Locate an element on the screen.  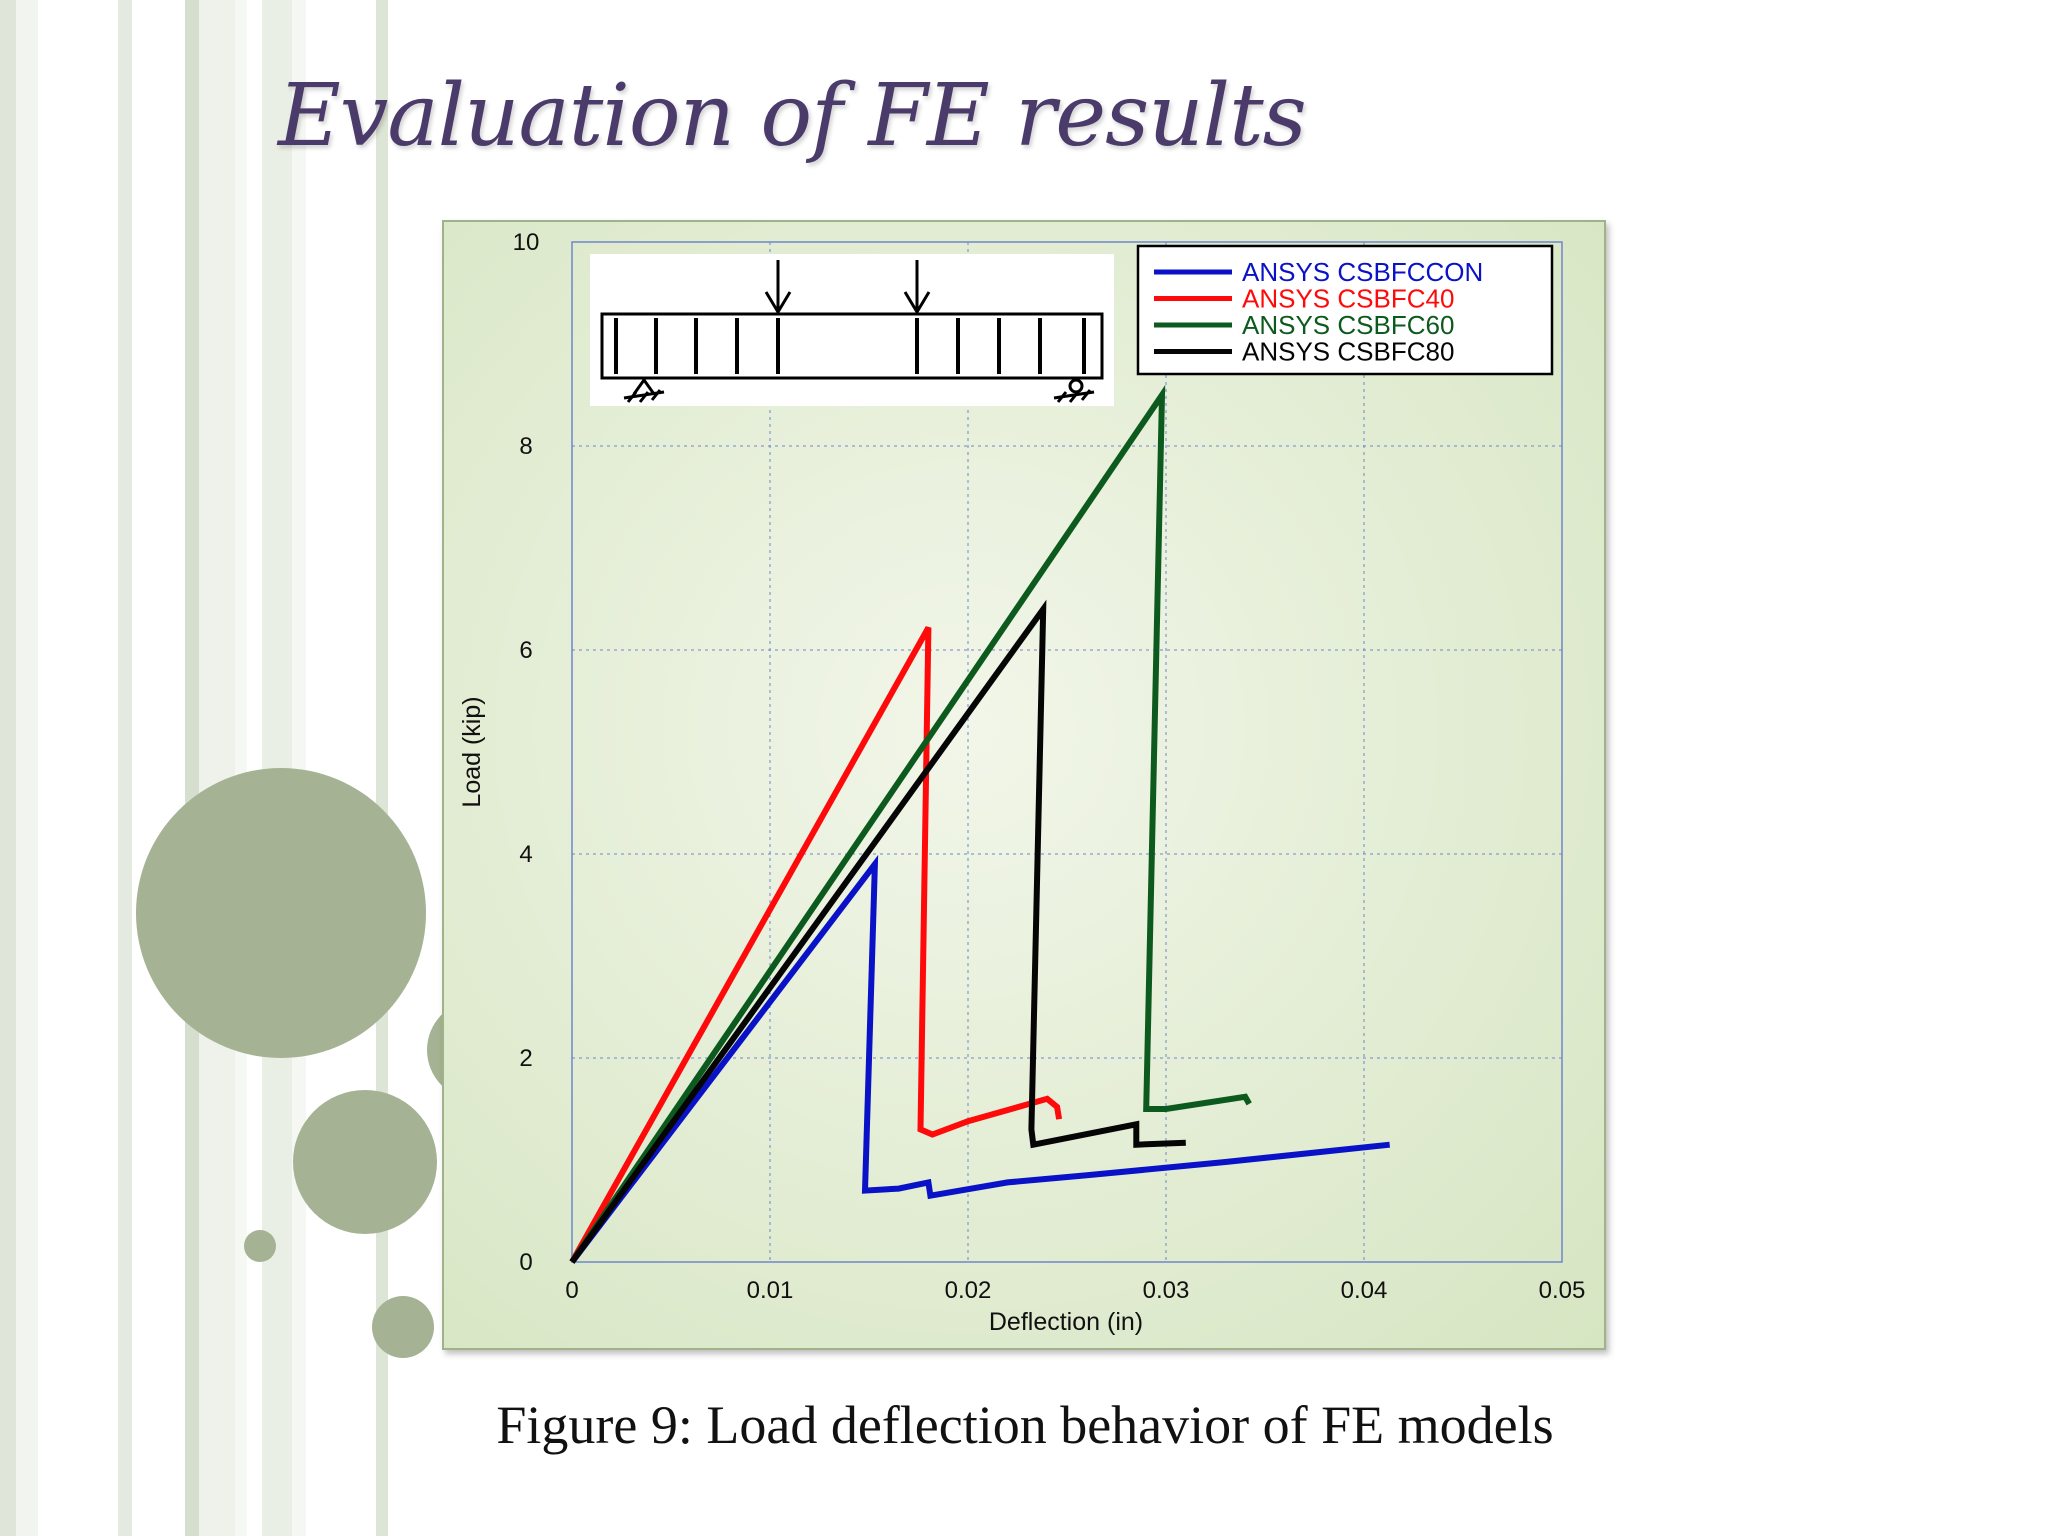
y-tick-label: 8 is located at coordinates (525, 446).